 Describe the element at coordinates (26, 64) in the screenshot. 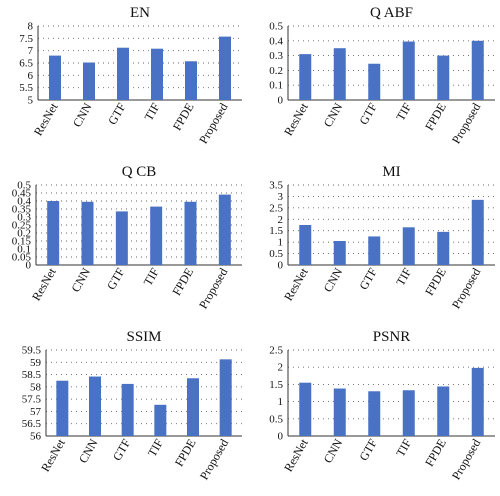

I see `y-tick-label: 6.5` at that location.